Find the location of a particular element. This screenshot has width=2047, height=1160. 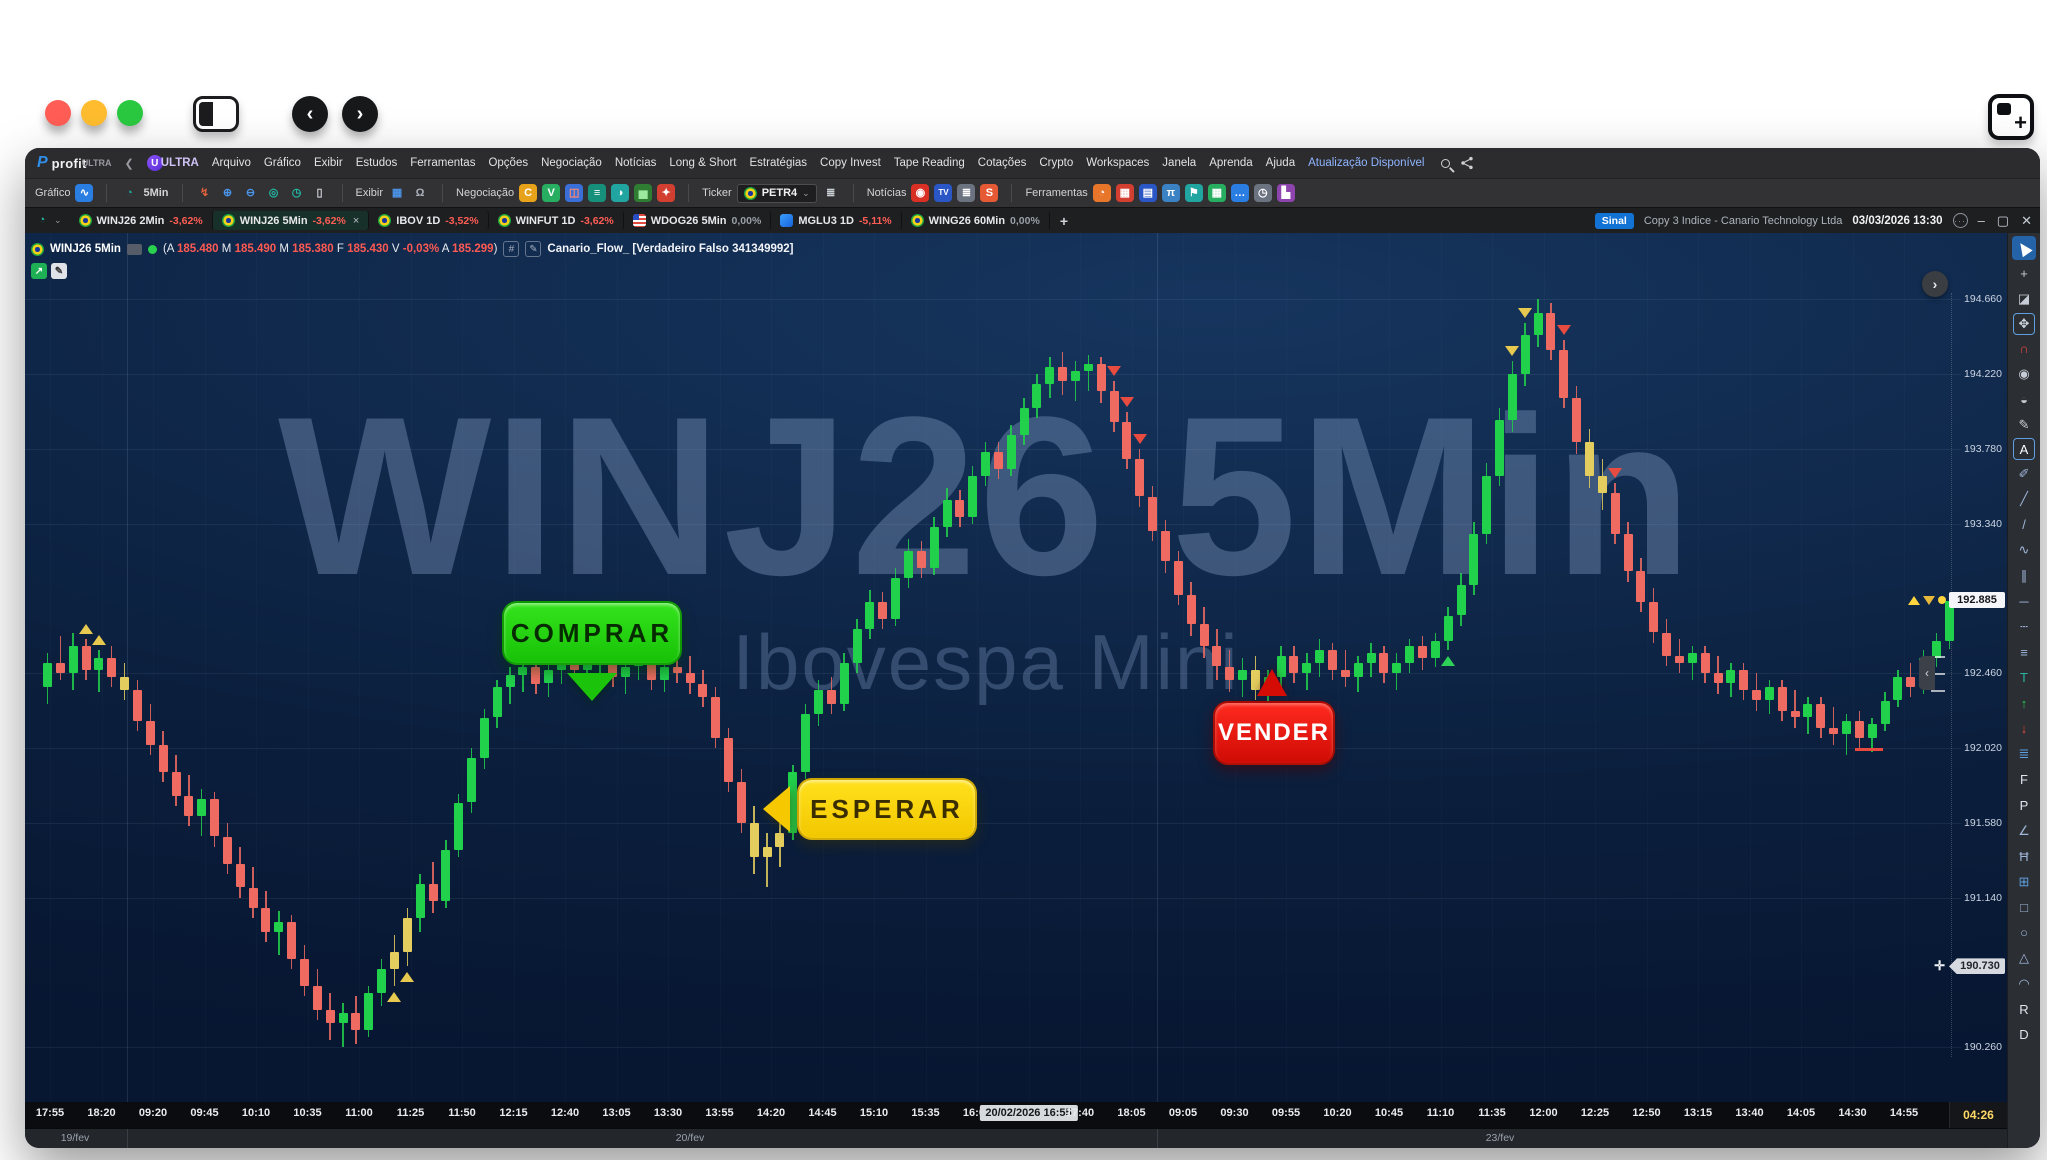

minimize-button: – is located at coordinates (1981, 220).